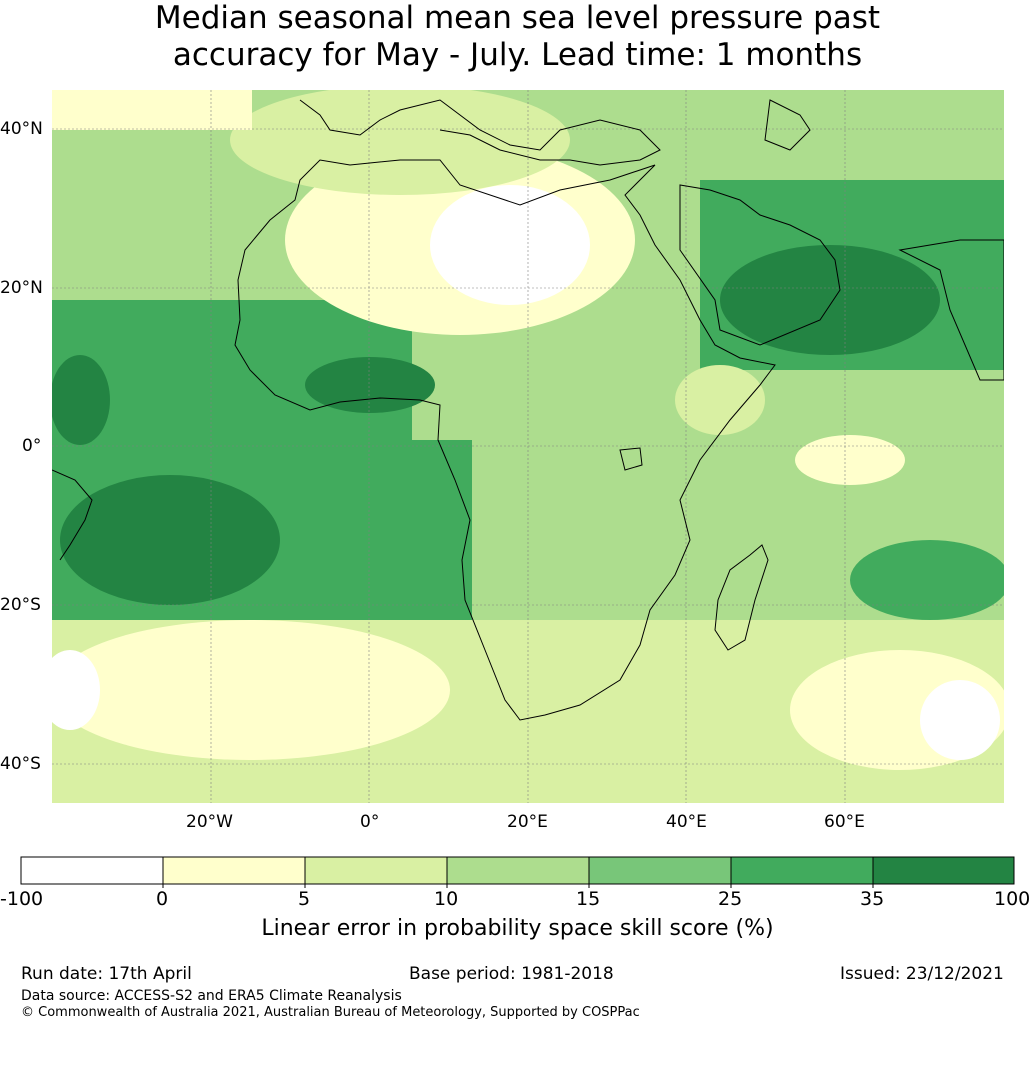  I want to click on lat-label: 0°, so click(32, 446).